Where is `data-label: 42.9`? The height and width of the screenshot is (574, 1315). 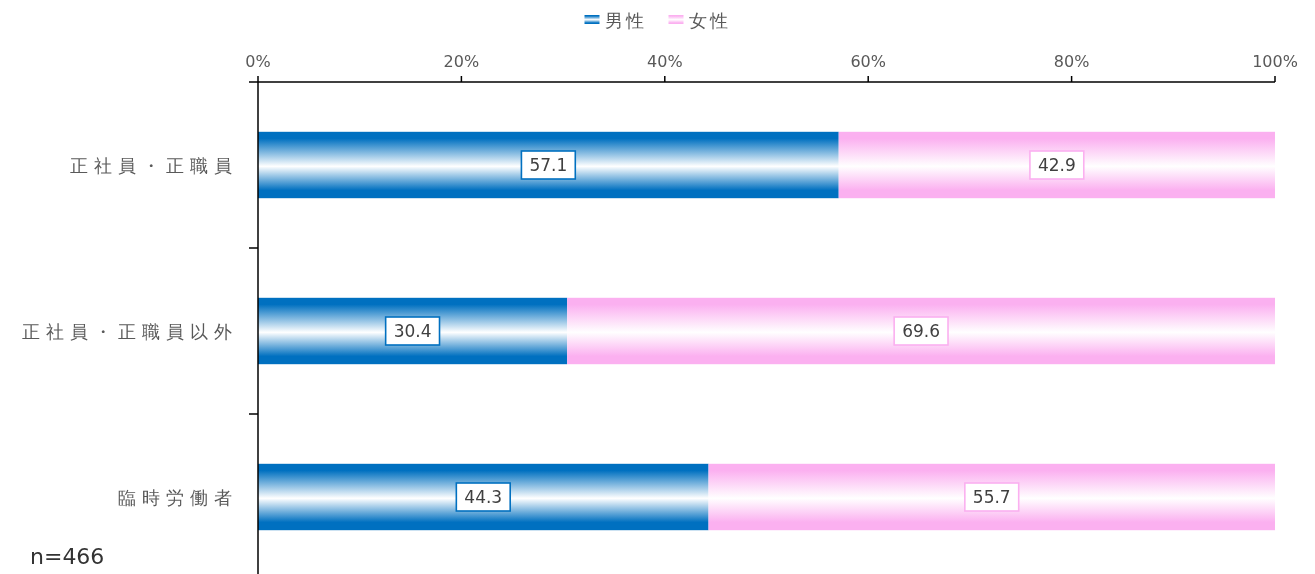
data-label: 42.9 is located at coordinates (1056, 165).